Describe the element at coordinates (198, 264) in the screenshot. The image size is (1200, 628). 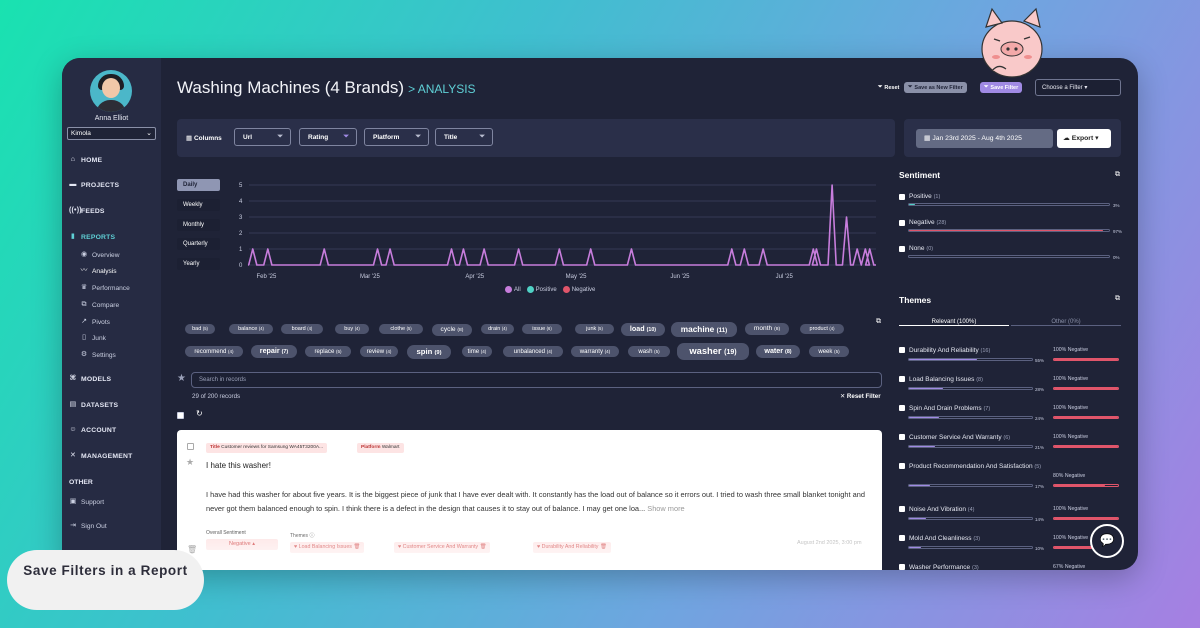
I see `gran-yearly: Yearly` at that location.